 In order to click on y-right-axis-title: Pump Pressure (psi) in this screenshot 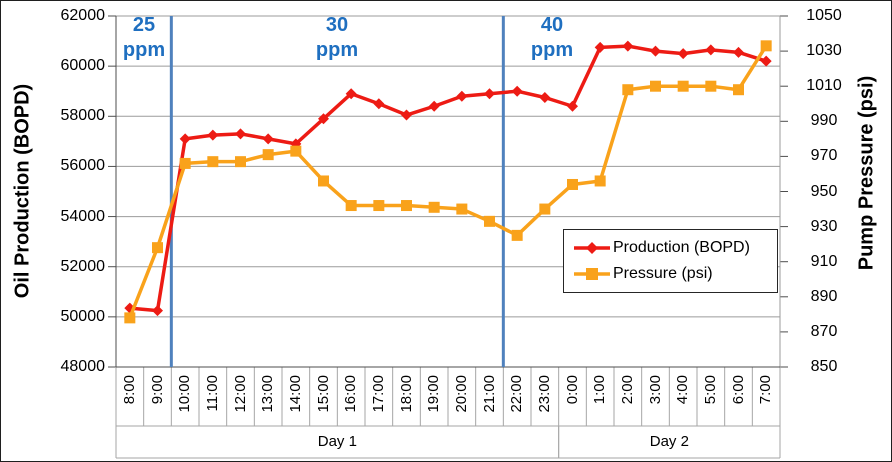, I will do `click(866, 173)`.